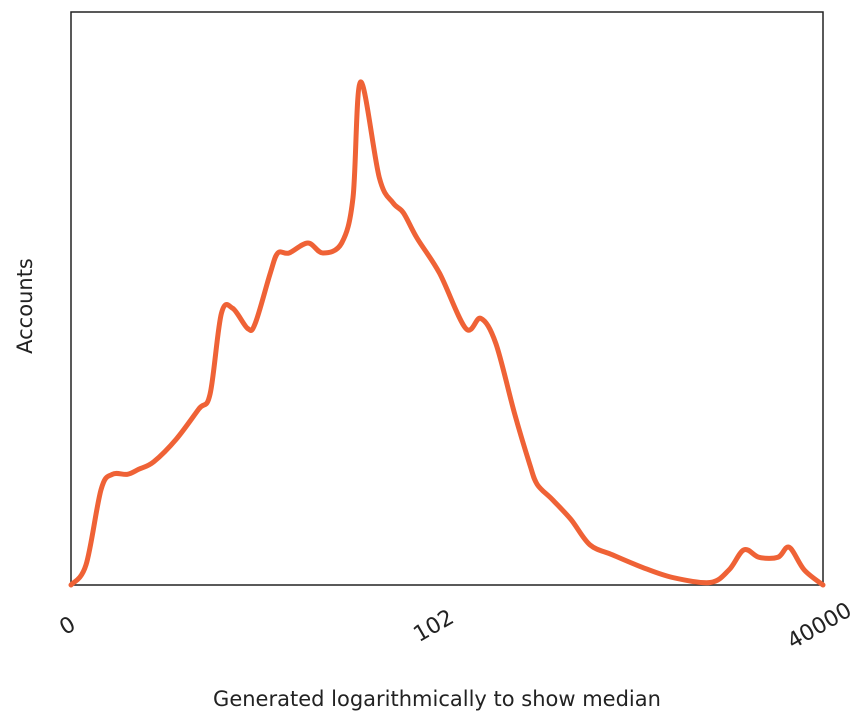 This screenshot has height=715, width=852. Describe the element at coordinates (434, 626) in the screenshot. I see `x-tick-label: 102` at that location.